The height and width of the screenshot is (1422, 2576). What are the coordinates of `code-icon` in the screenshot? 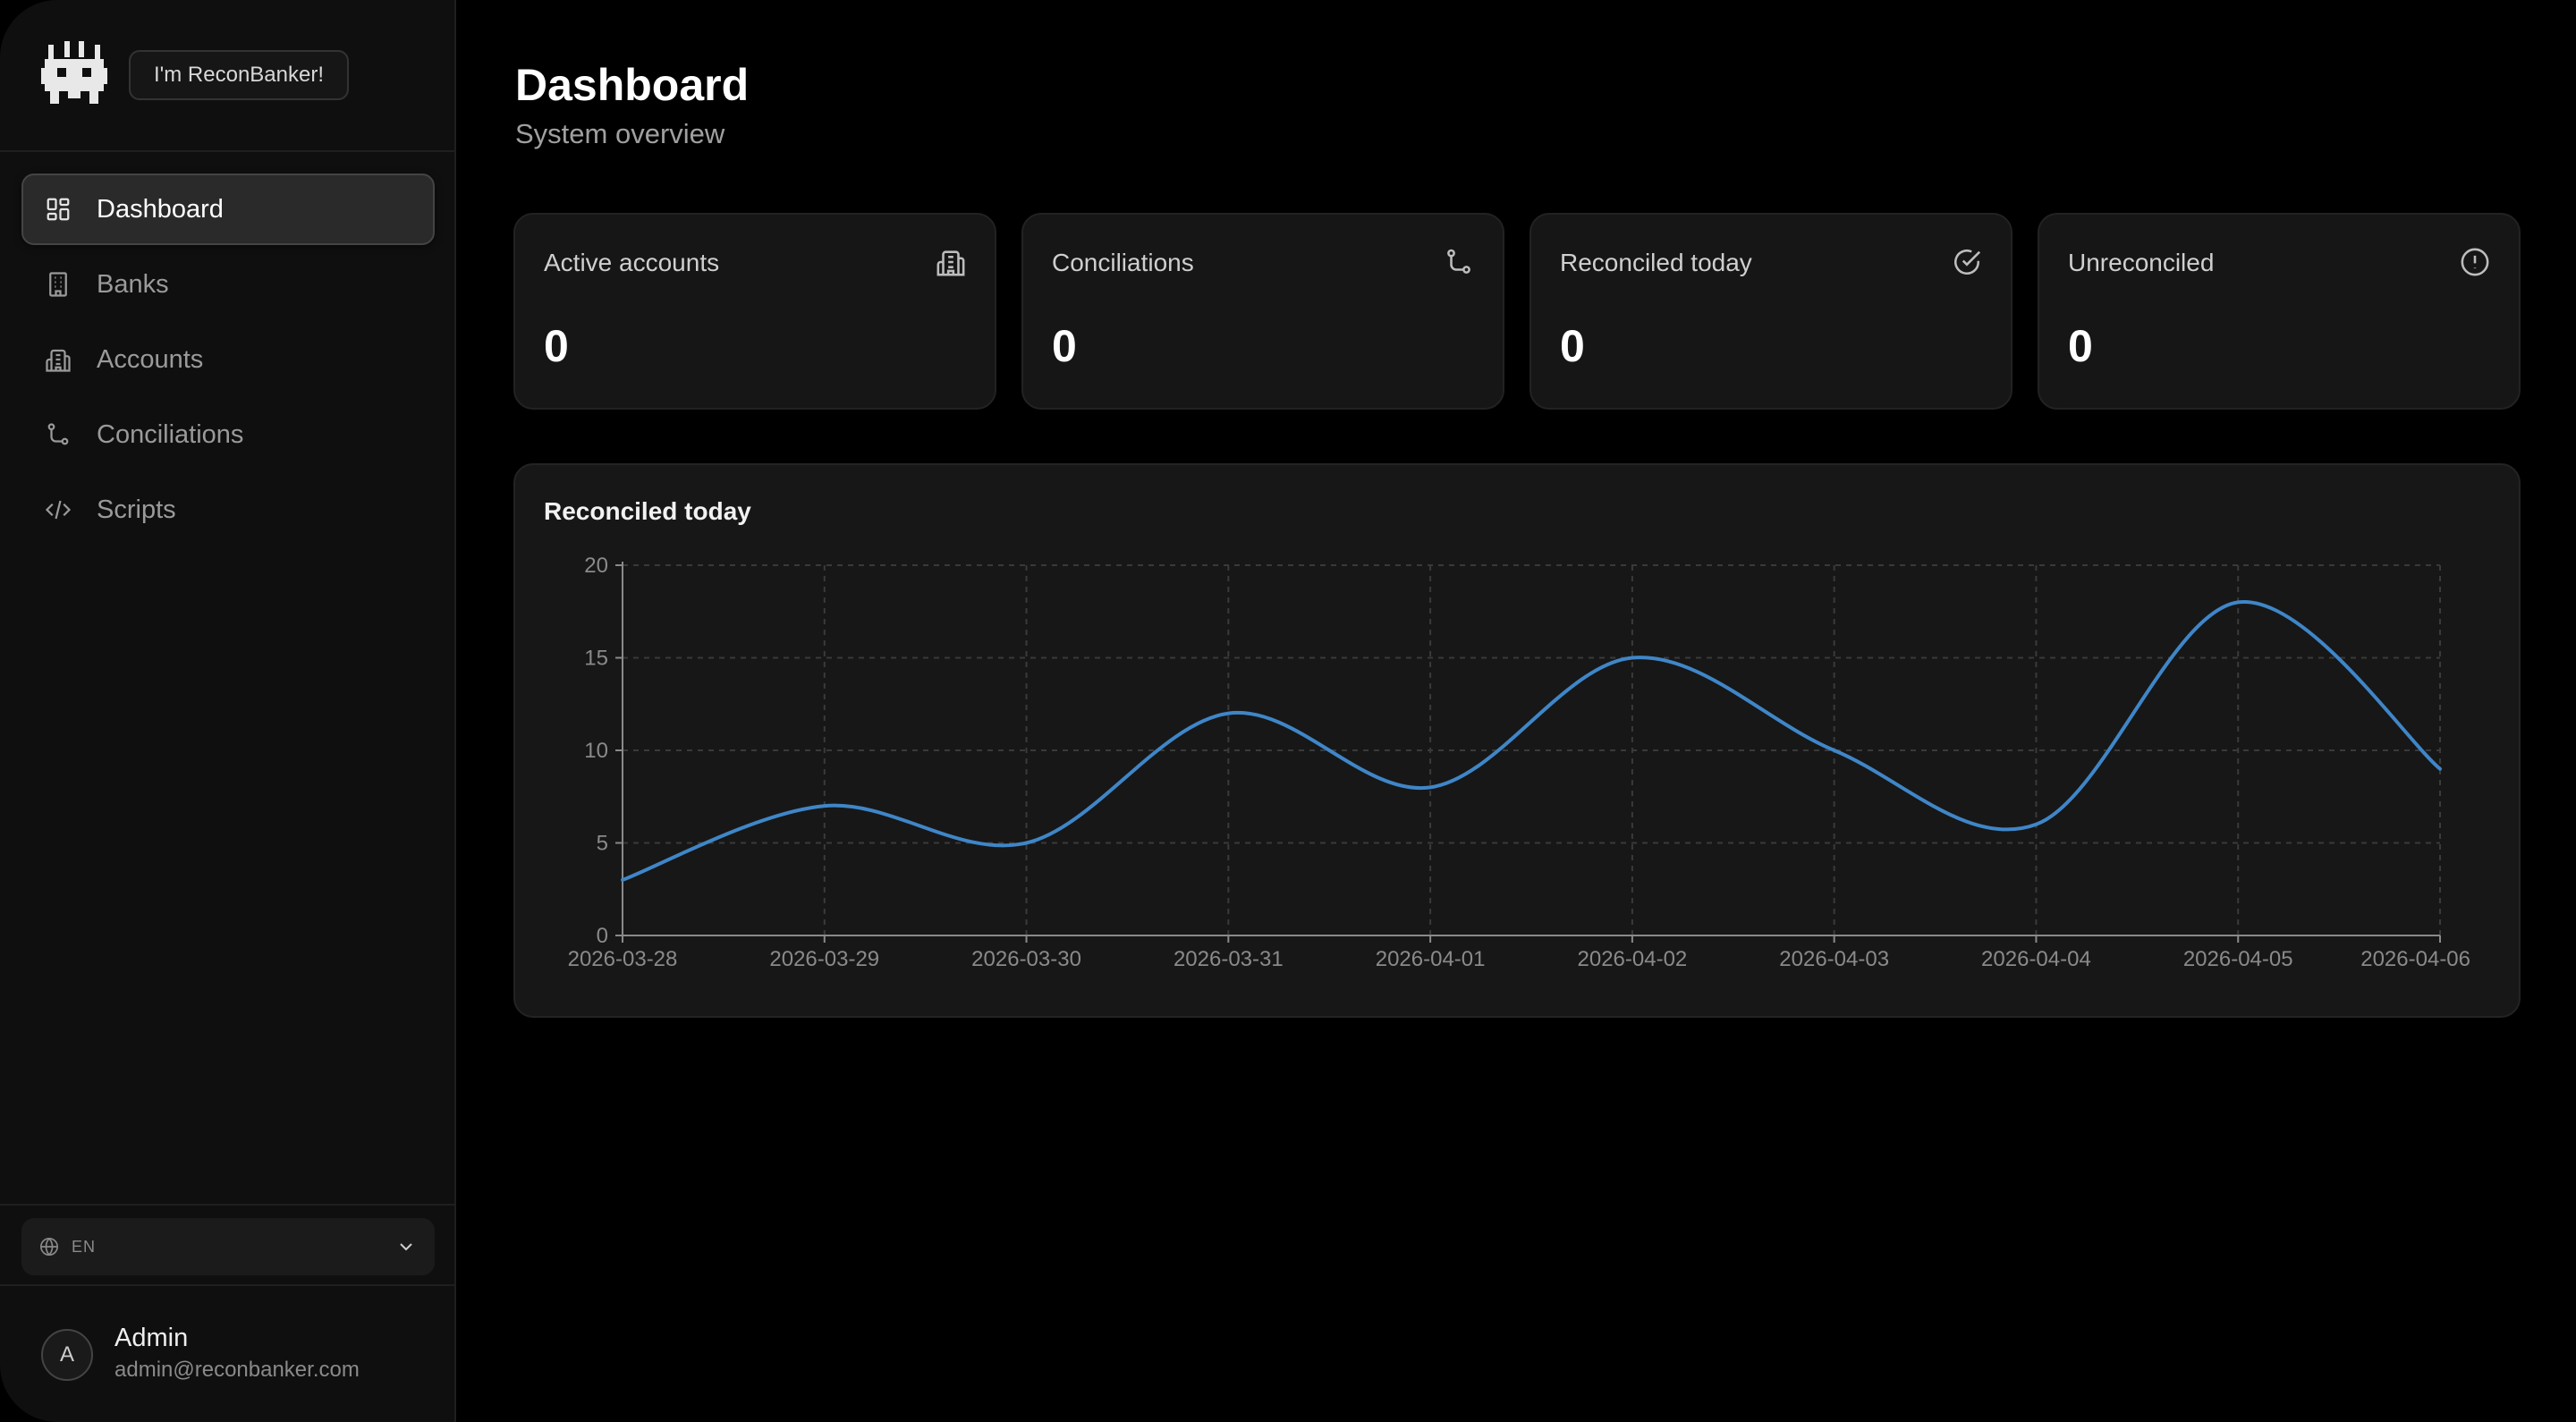 It's located at (58, 510).